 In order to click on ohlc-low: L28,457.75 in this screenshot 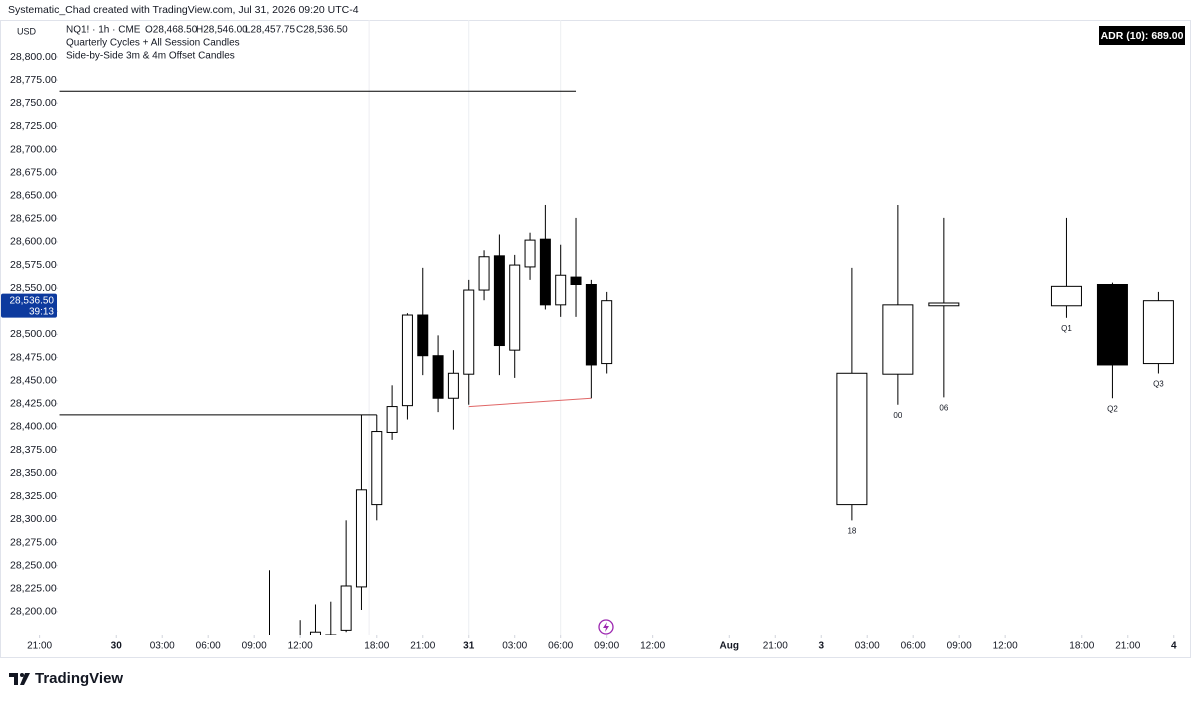, I will do `click(270, 30)`.